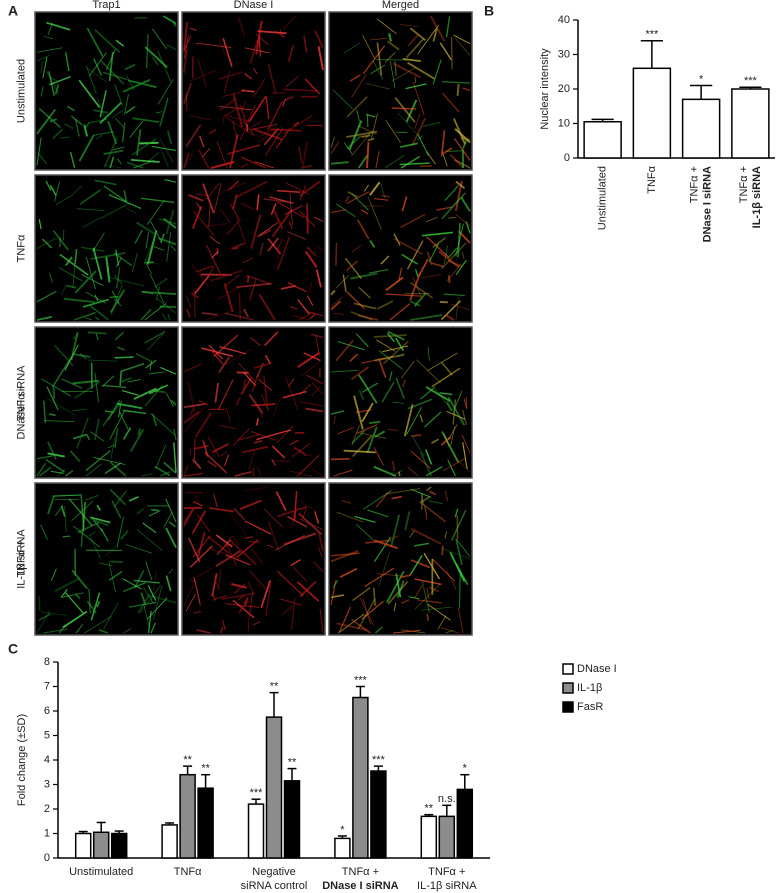 Image resolution: width=780 pixels, height=893 pixels. Describe the element at coordinates (274, 687) in the screenshot. I see `significance: **` at that location.